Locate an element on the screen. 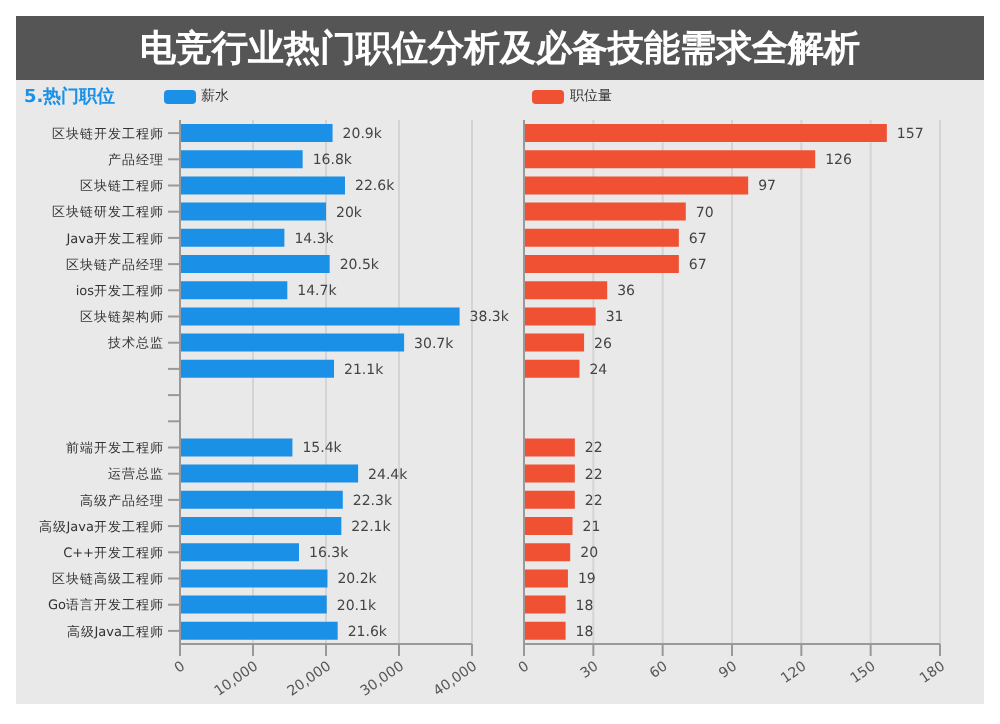 This screenshot has height=724, width=1000. chart-subtitle: 电竞行业热门职位分析及必备技能需求全解析 is located at coordinates (500, 48).